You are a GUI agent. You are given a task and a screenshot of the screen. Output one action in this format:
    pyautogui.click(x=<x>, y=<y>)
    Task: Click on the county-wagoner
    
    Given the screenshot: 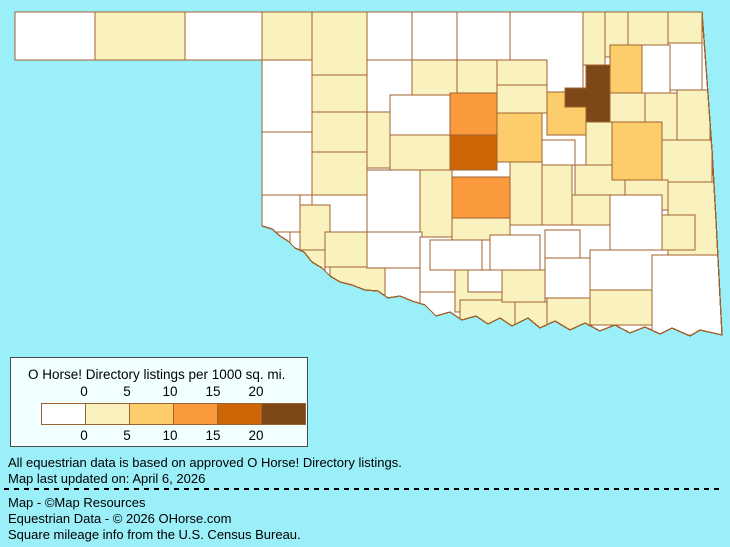 What is the action you would take?
    pyautogui.click(x=627, y=107)
    